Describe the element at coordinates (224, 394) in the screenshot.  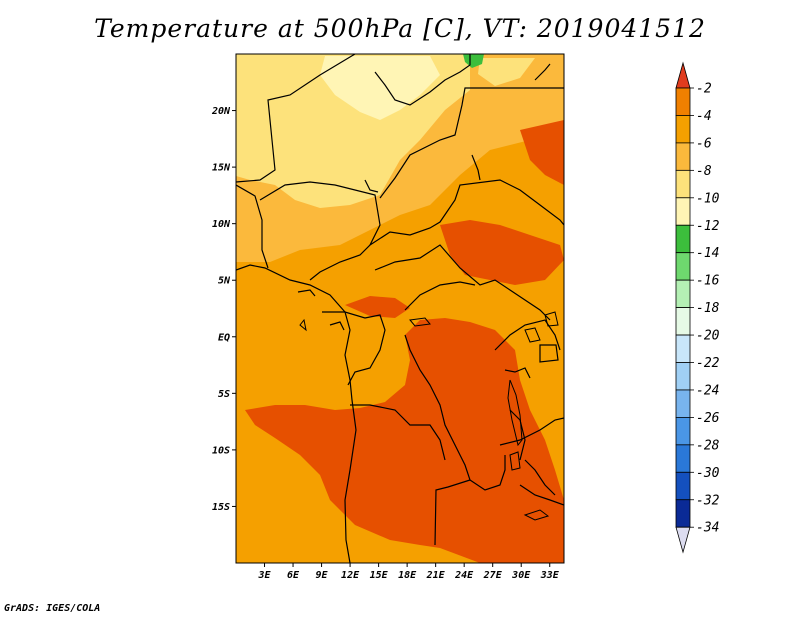
I see `lat-tick-label: 5S` at that location.